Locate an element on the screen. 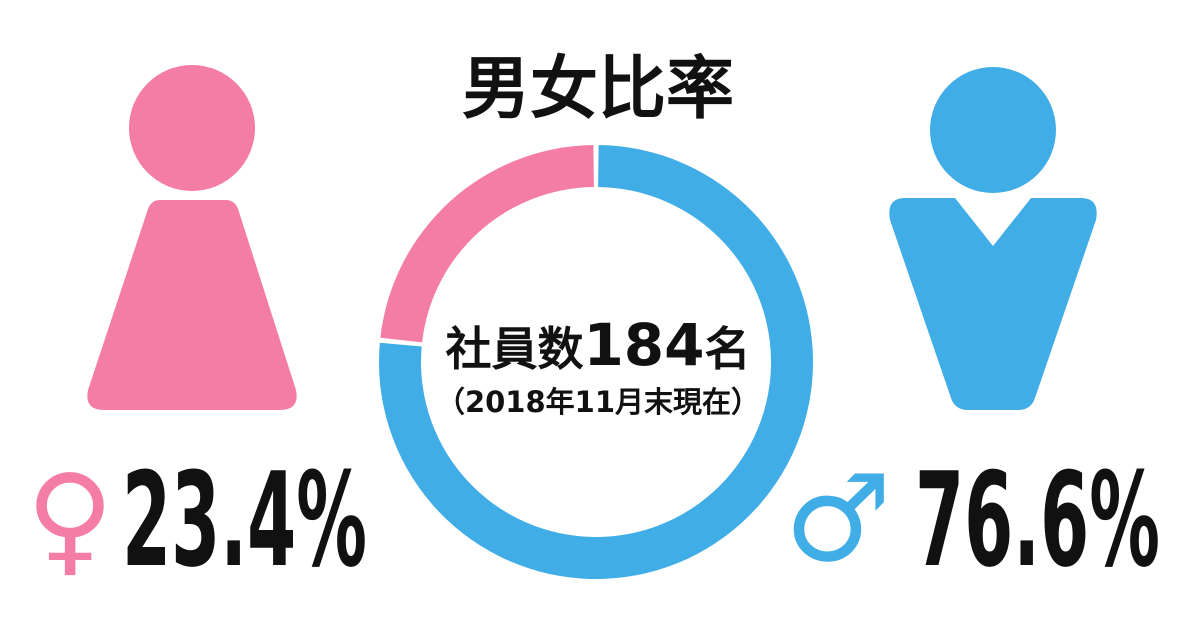 This screenshot has height=624, width=1200. gender-symbol: ♀ is located at coordinates (70, 519).